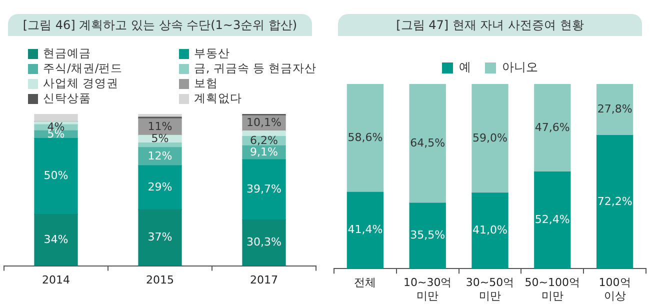 The width and height of the screenshot is (650, 307). What do you see at coordinates (614, 109) in the screenshot?
I see `data-label: 27,8%` at bounding box center [614, 109].